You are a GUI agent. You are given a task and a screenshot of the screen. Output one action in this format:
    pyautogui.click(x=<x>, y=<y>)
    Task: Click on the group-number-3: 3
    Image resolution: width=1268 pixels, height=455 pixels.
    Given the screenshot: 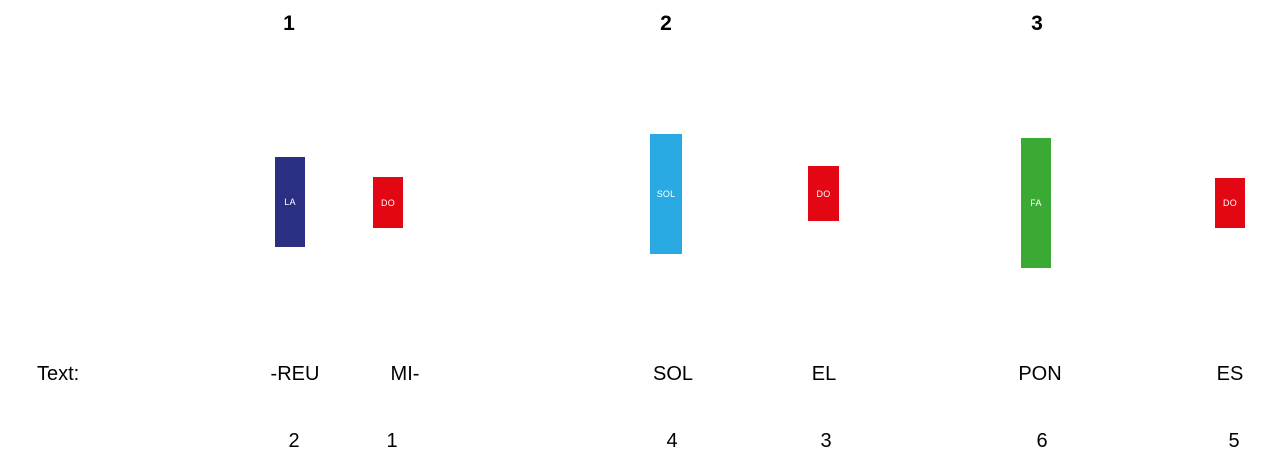 What is the action you would take?
    pyautogui.click(x=1037, y=23)
    